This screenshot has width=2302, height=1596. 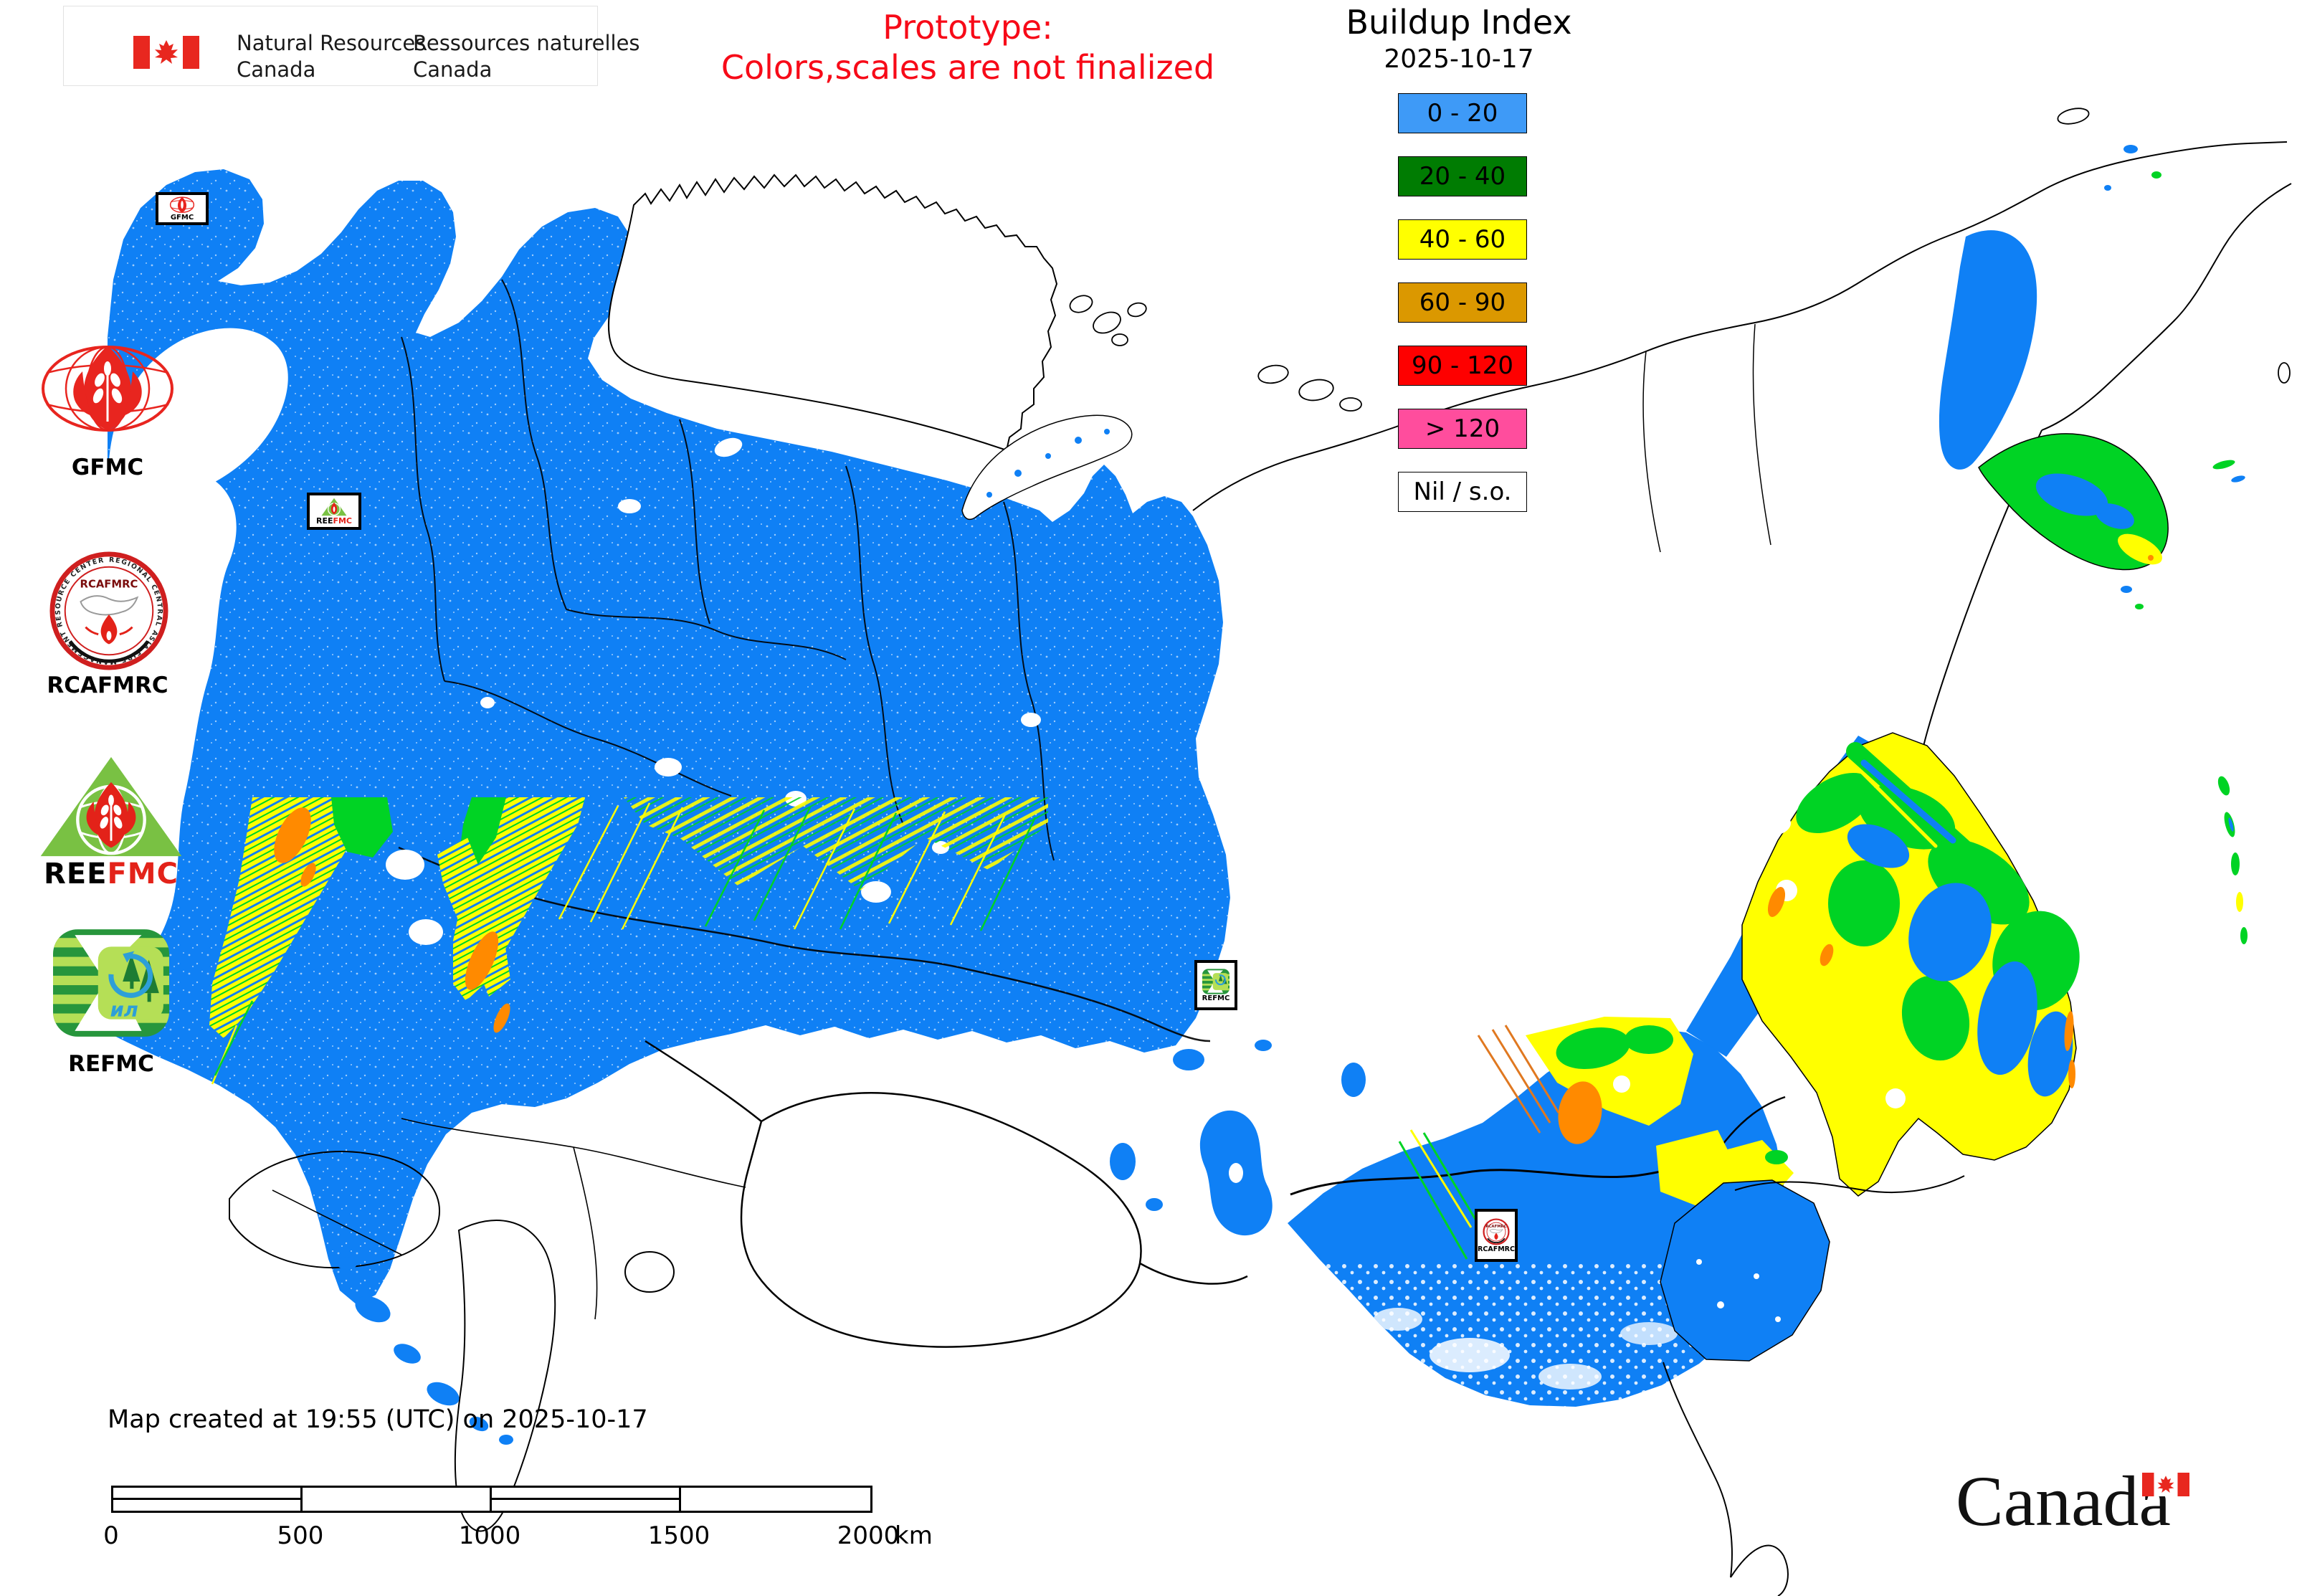 I want to click on map-marker-rcafmrc-label: RCAFMRC, so click(x=1497, y=1249).